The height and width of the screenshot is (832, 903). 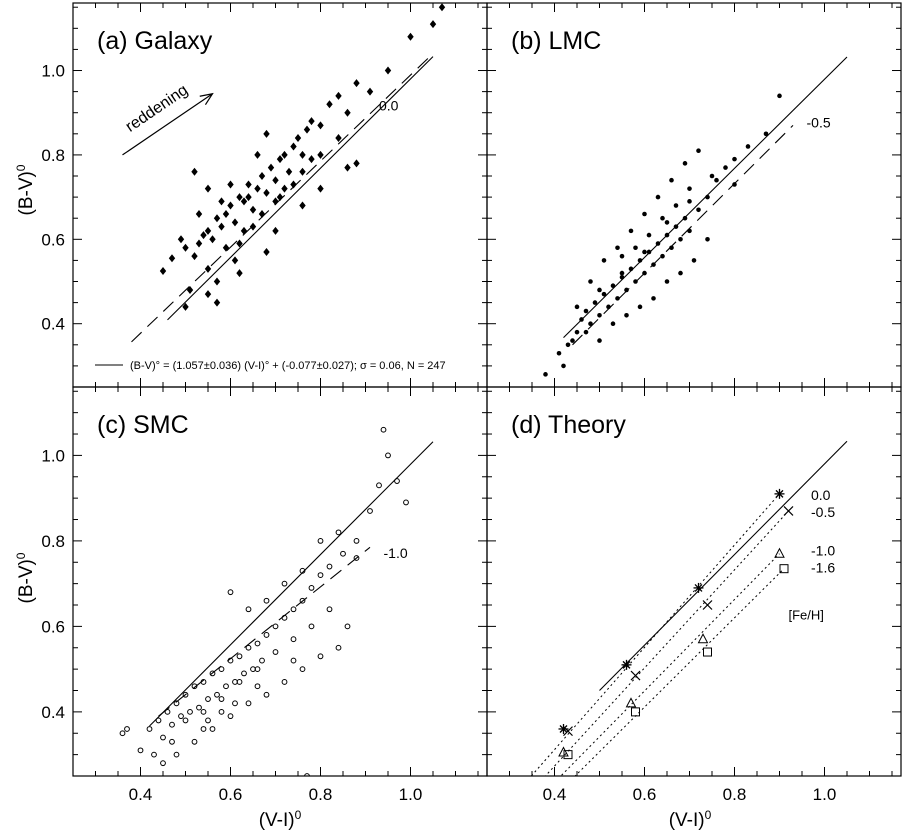 I want to click on panel-data-b, so click(x=695, y=216).